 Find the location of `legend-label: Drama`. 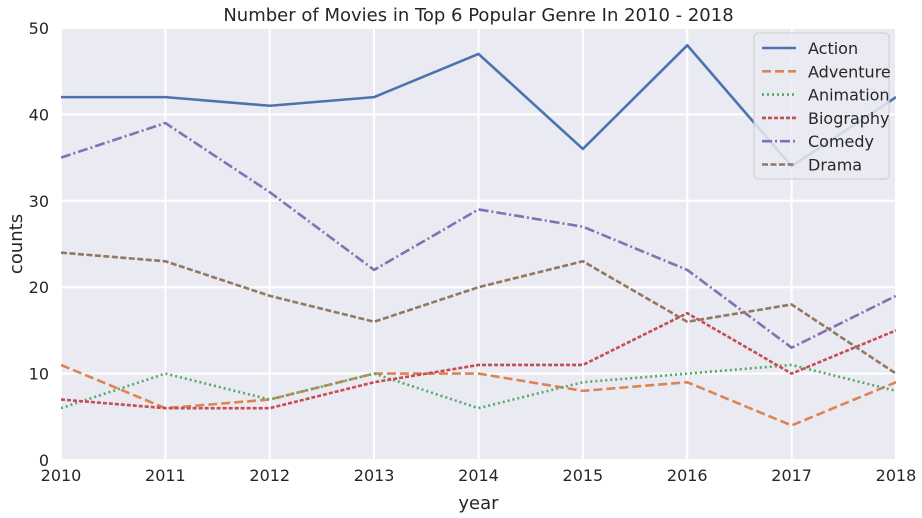

legend-label: Drama is located at coordinates (835, 165).